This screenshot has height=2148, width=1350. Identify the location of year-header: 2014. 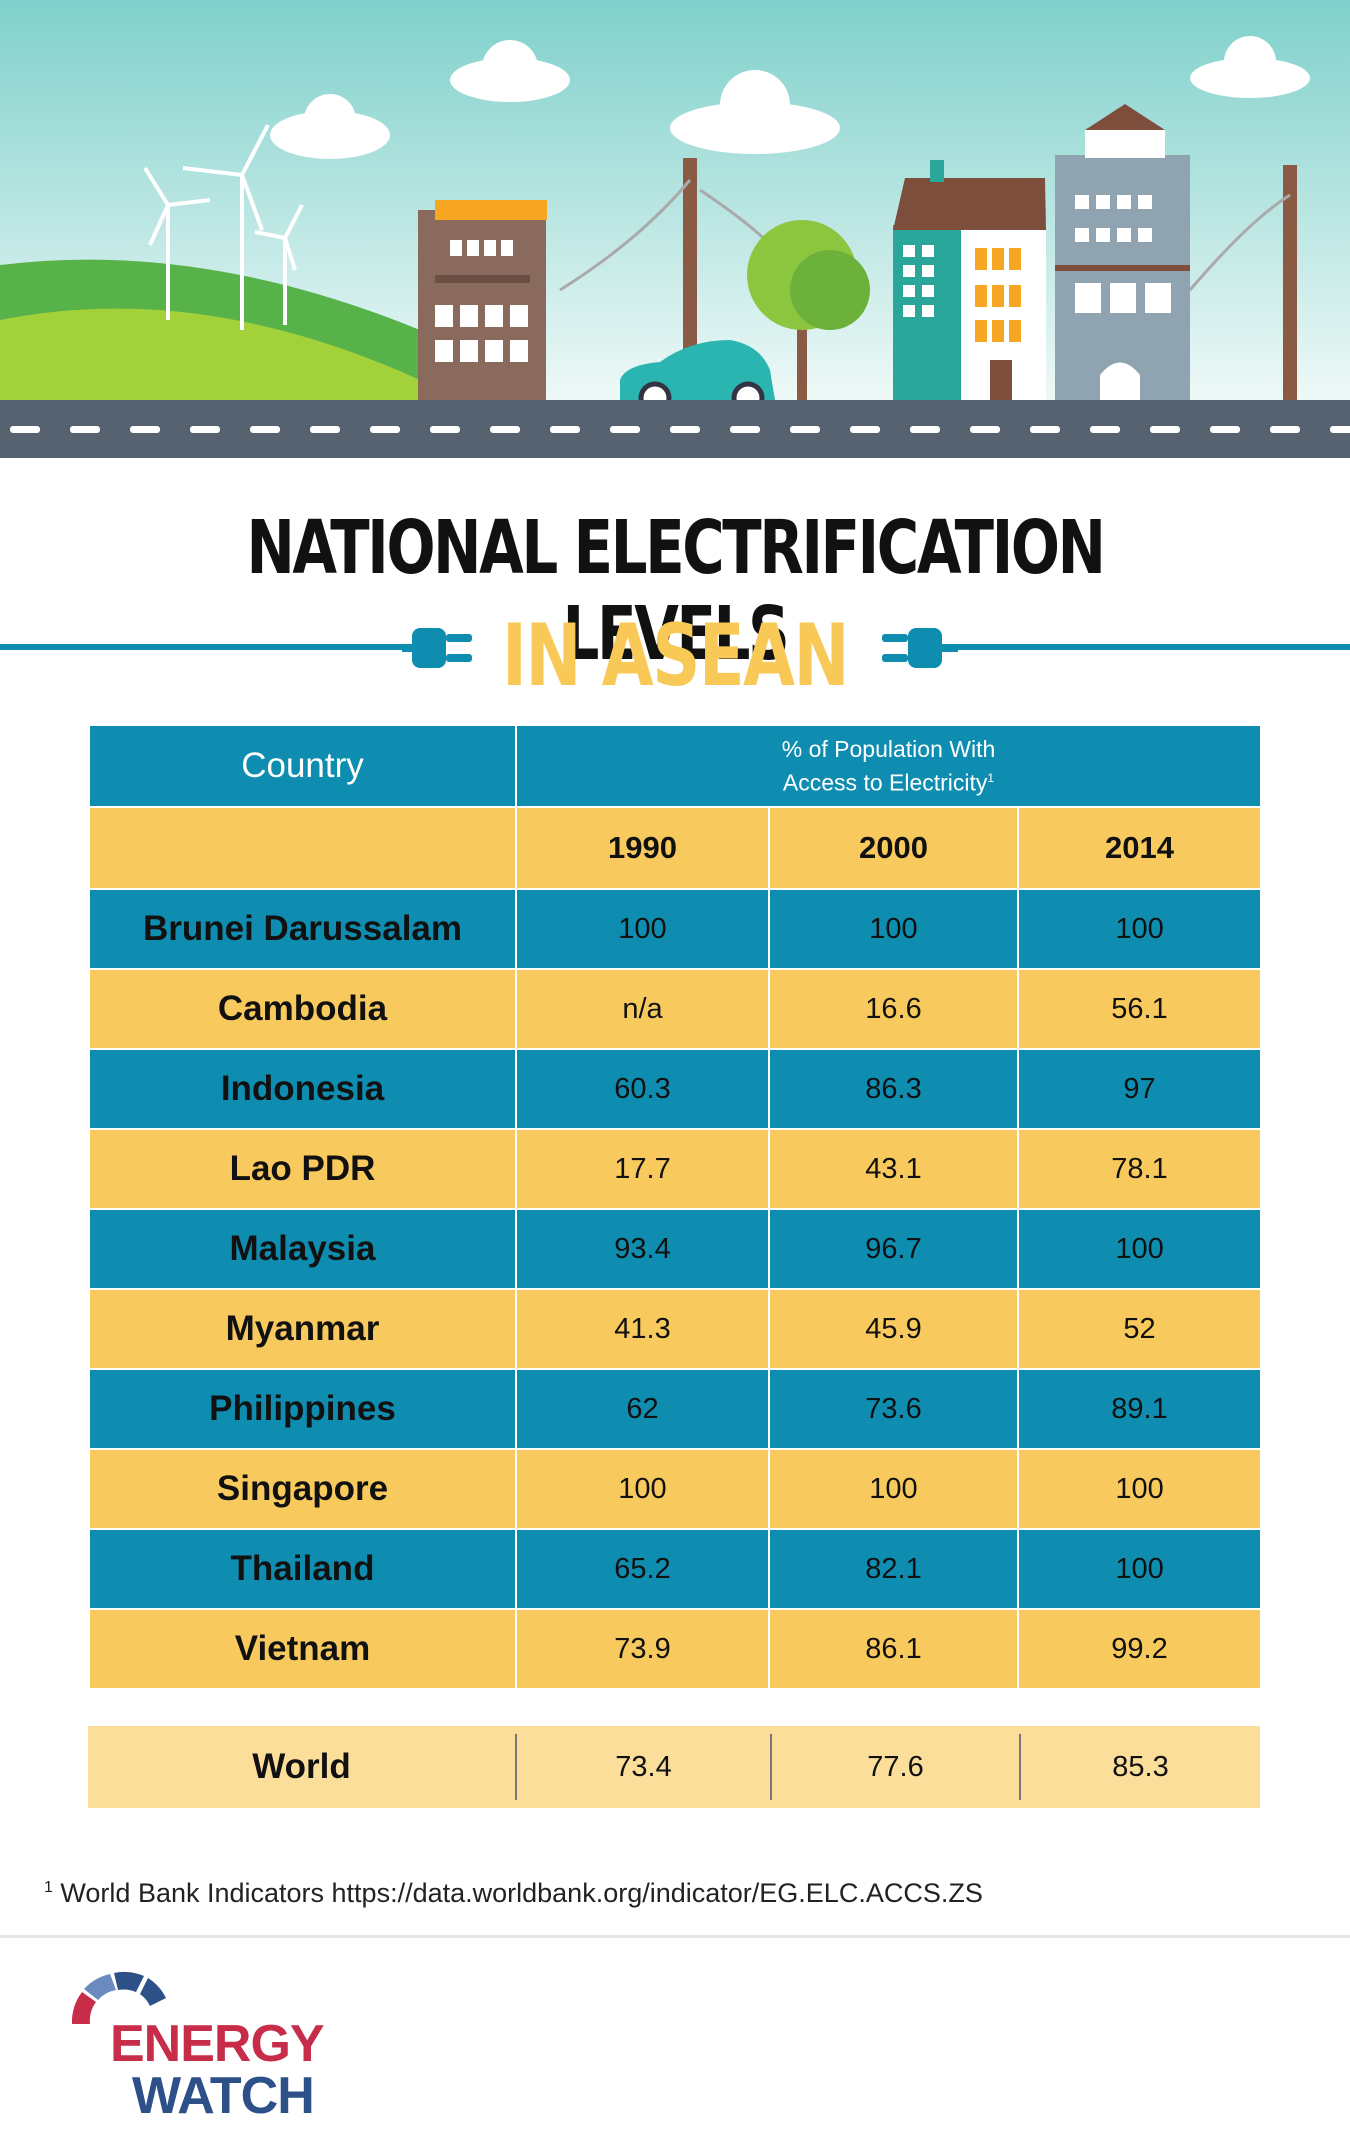
(1139, 848).